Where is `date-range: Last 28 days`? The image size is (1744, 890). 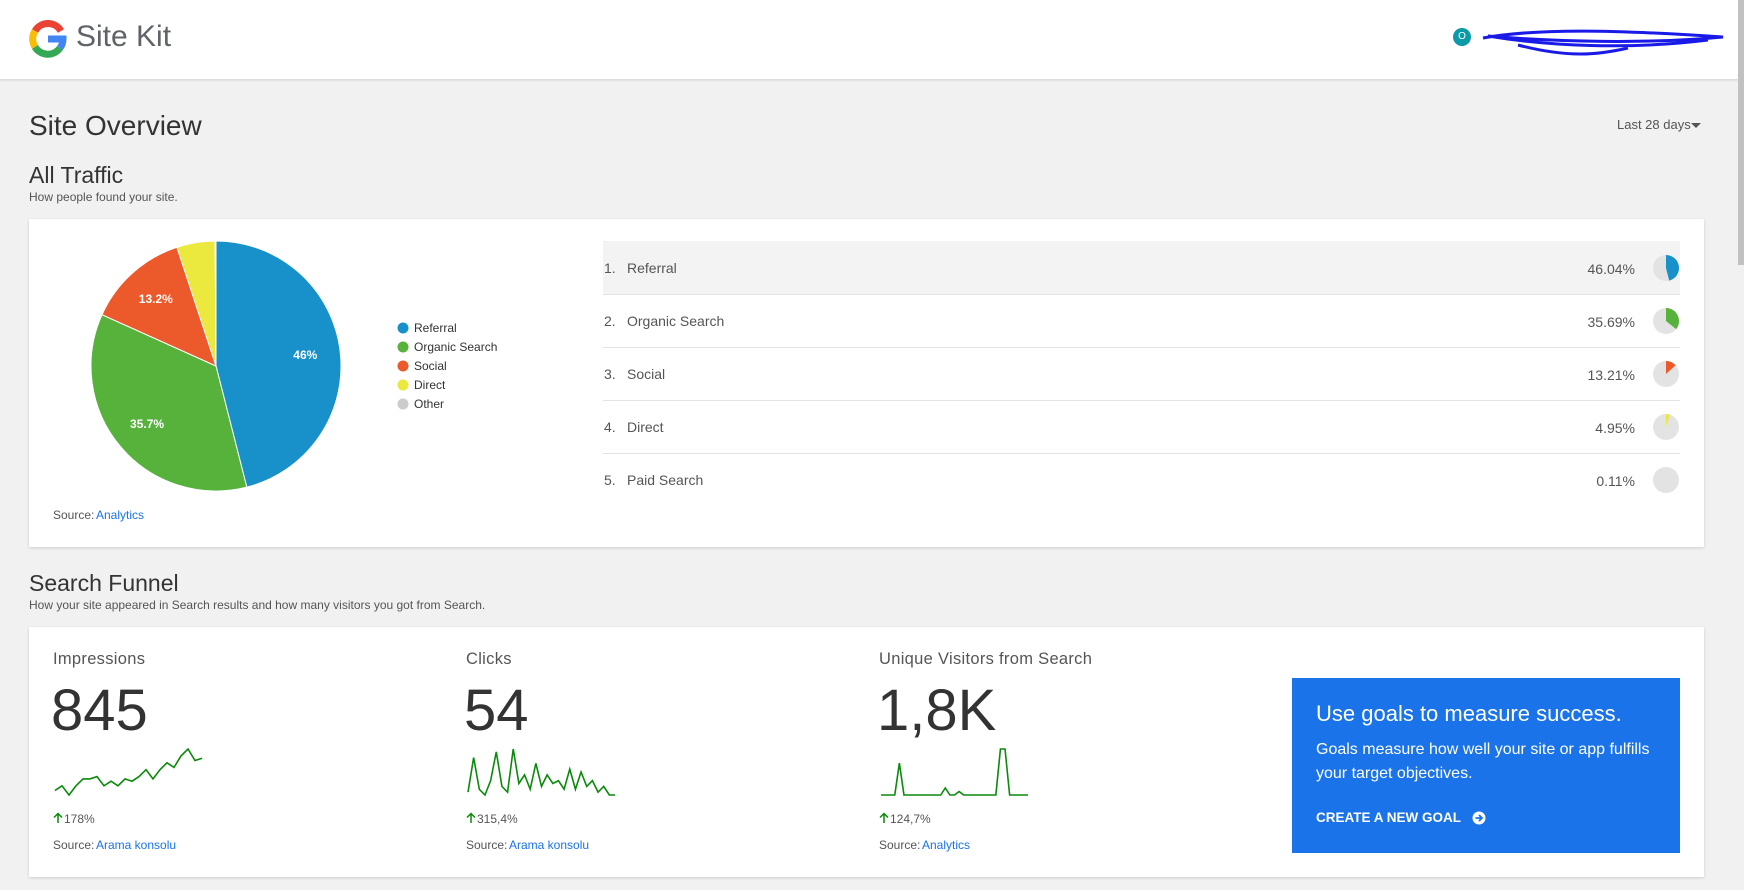
date-range: Last 28 days is located at coordinates (1654, 124).